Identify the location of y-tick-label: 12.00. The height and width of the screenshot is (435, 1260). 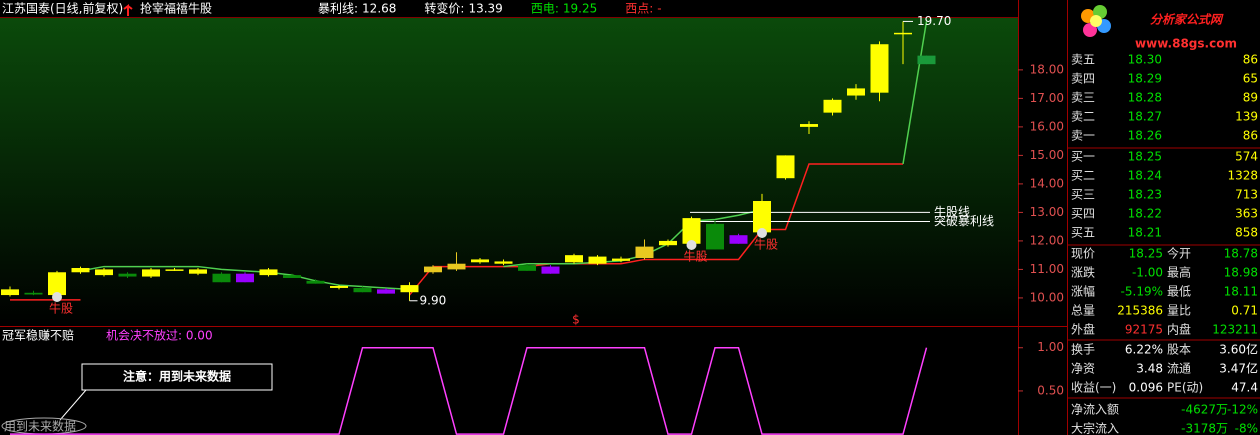
(1047, 240).